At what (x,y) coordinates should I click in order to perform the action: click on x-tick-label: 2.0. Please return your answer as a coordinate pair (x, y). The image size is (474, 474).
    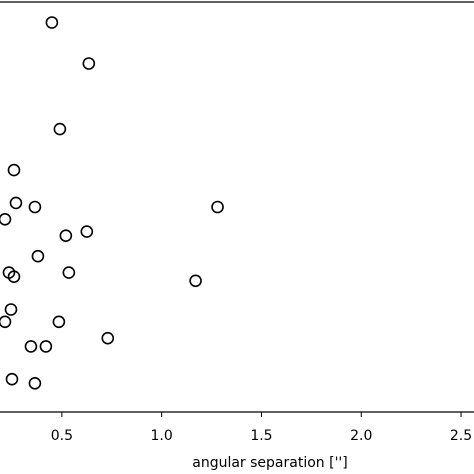
    Looking at the image, I should click on (361, 436).